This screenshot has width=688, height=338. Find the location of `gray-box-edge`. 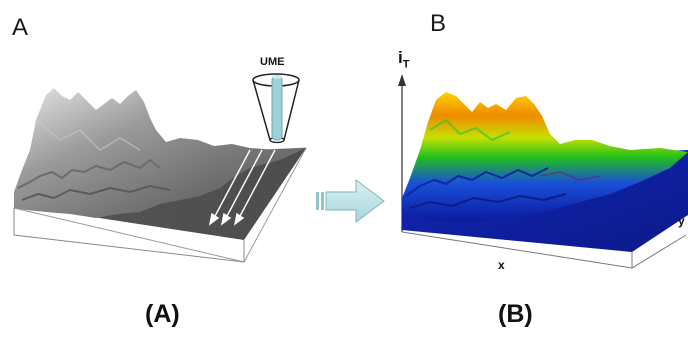

gray-box-edge is located at coordinates (129, 235).